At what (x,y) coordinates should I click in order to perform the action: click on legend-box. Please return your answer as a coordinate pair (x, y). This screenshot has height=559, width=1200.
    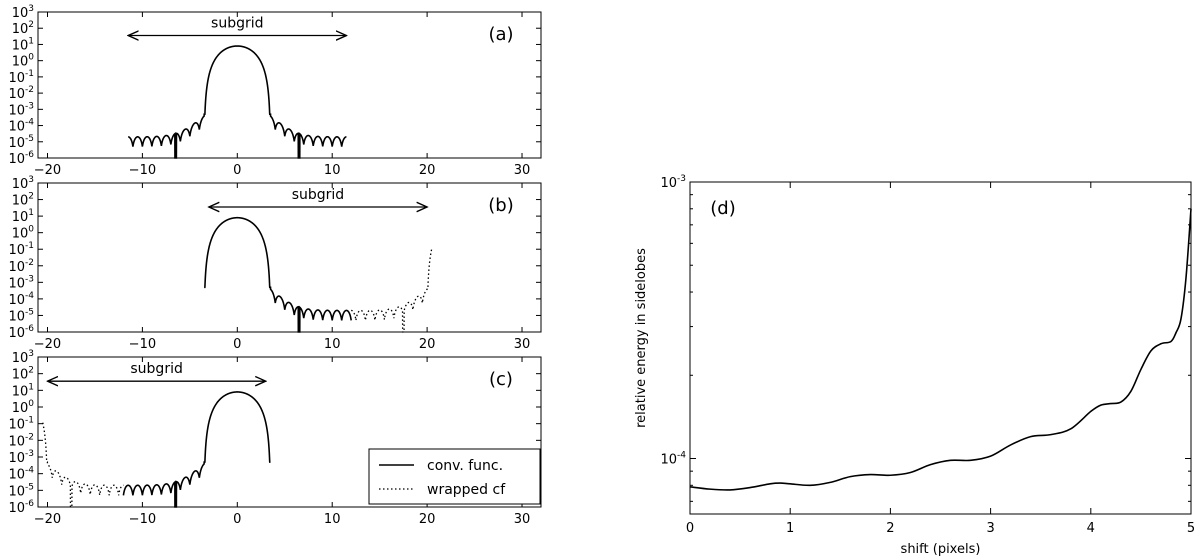
    Looking at the image, I should click on (454, 476).